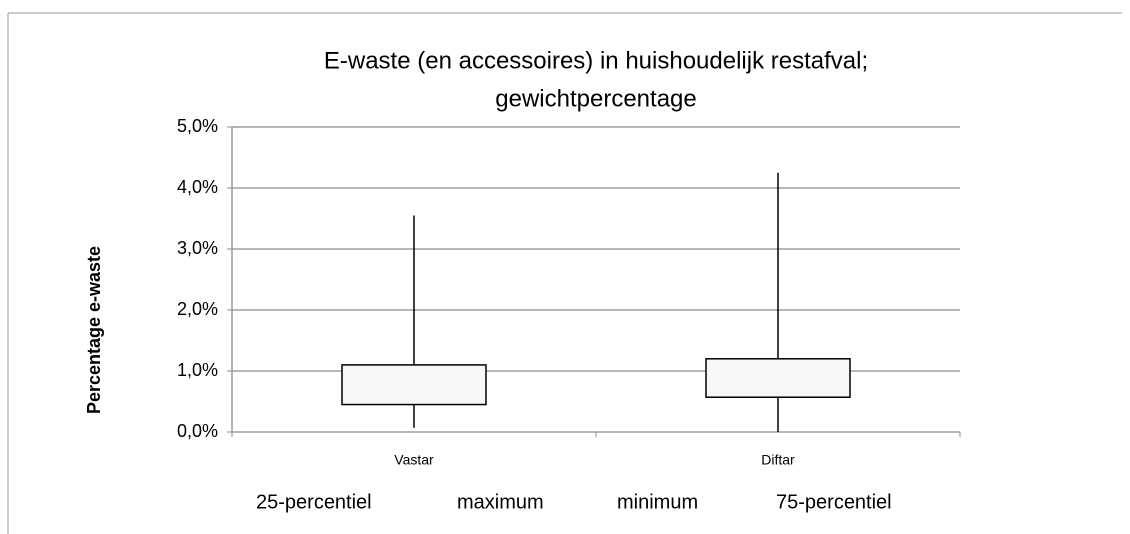 The width and height of the screenshot is (1130, 534). I want to click on y-tick-label: 2,0%, so click(197, 309).